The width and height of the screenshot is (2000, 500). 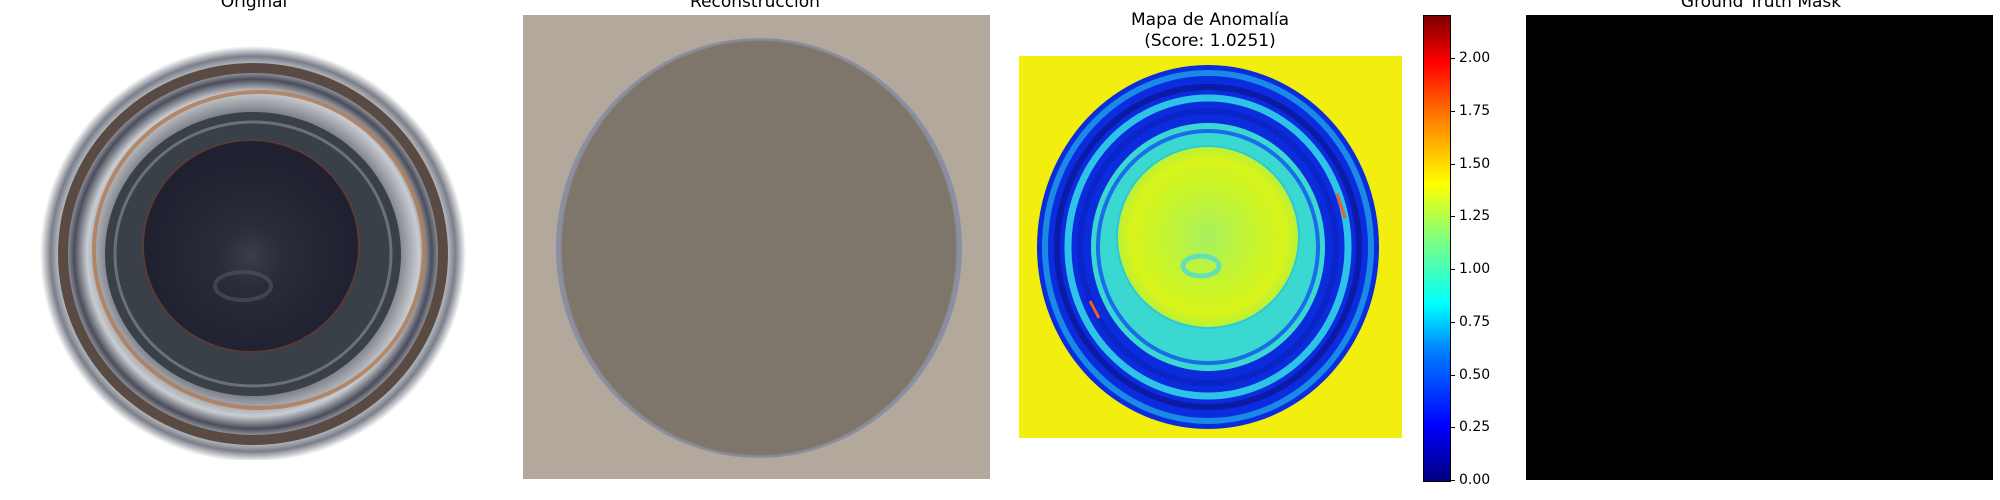 I want to click on anomaly-title-line1: Mapa de Anomalía, so click(x=1210, y=20).